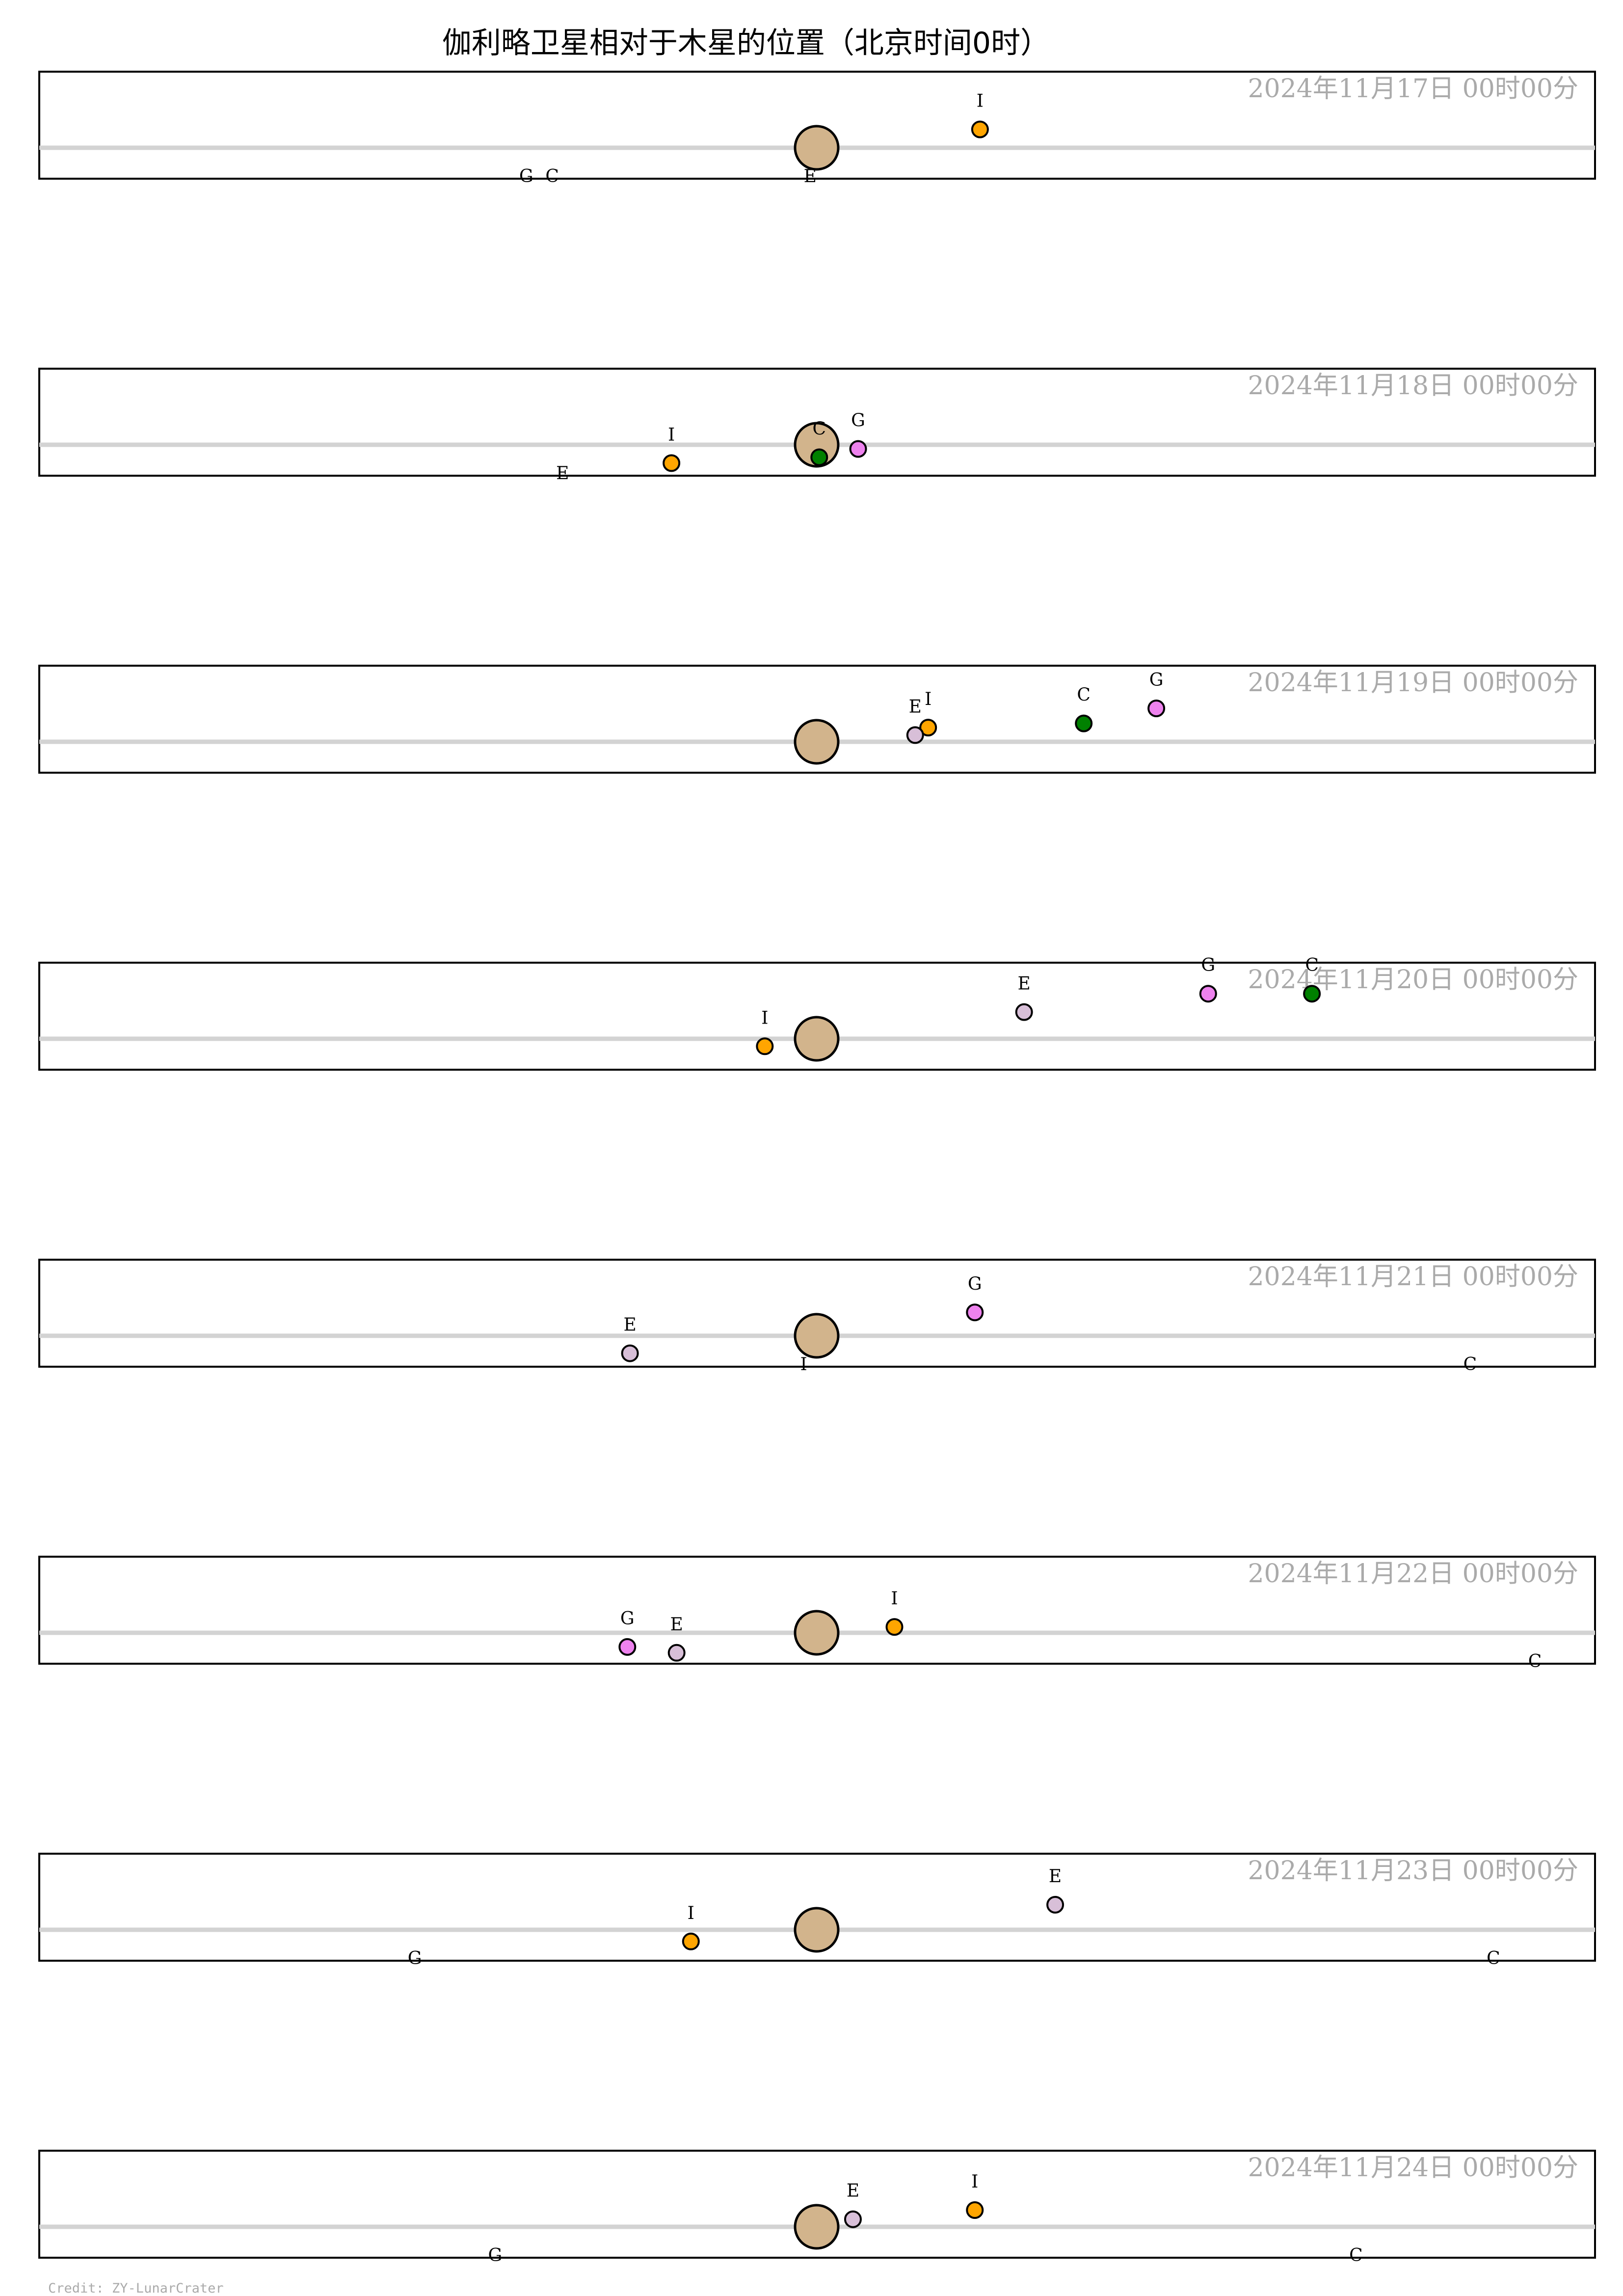 The height and width of the screenshot is (2296, 1623). Describe the element at coordinates (1413, 683) in the screenshot. I see `date-label: 2024年11月19日 00时00分` at that location.